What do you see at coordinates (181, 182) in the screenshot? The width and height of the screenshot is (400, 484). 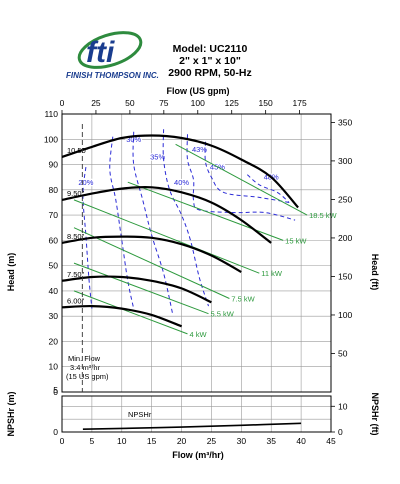 I see `efficiency-label: 40%` at bounding box center [181, 182].